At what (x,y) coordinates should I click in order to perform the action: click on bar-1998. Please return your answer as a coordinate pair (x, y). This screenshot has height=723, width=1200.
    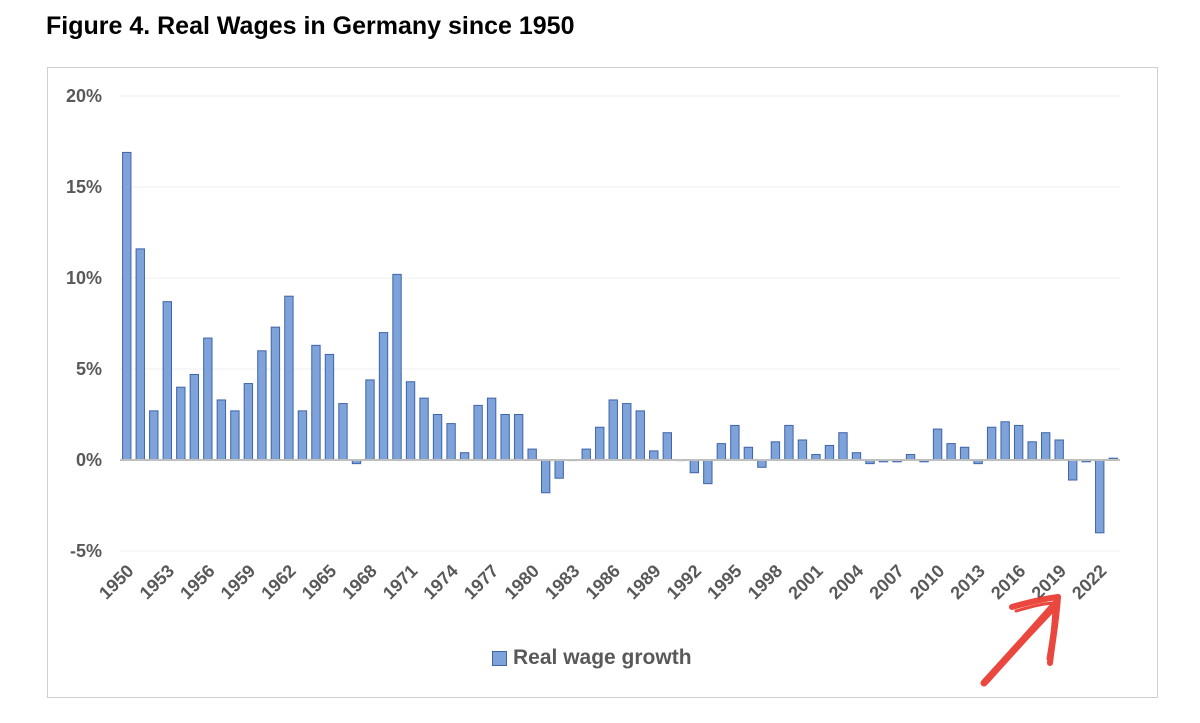
    Looking at the image, I should click on (775, 451).